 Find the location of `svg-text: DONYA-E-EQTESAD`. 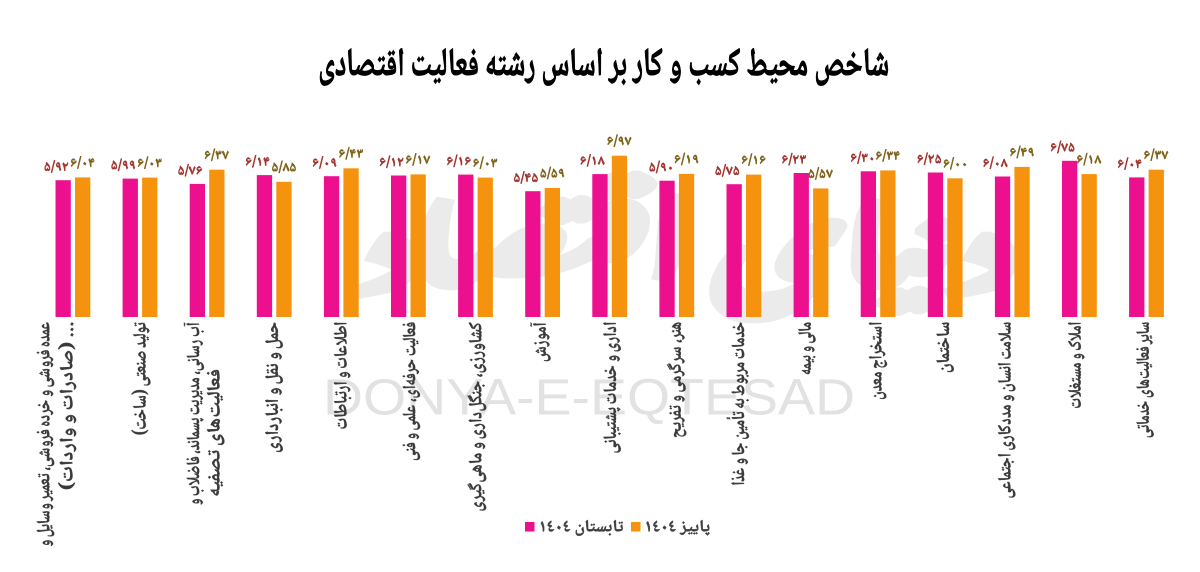

svg-text: DONYA-E-EQTESAD is located at coordinates (589, 397).